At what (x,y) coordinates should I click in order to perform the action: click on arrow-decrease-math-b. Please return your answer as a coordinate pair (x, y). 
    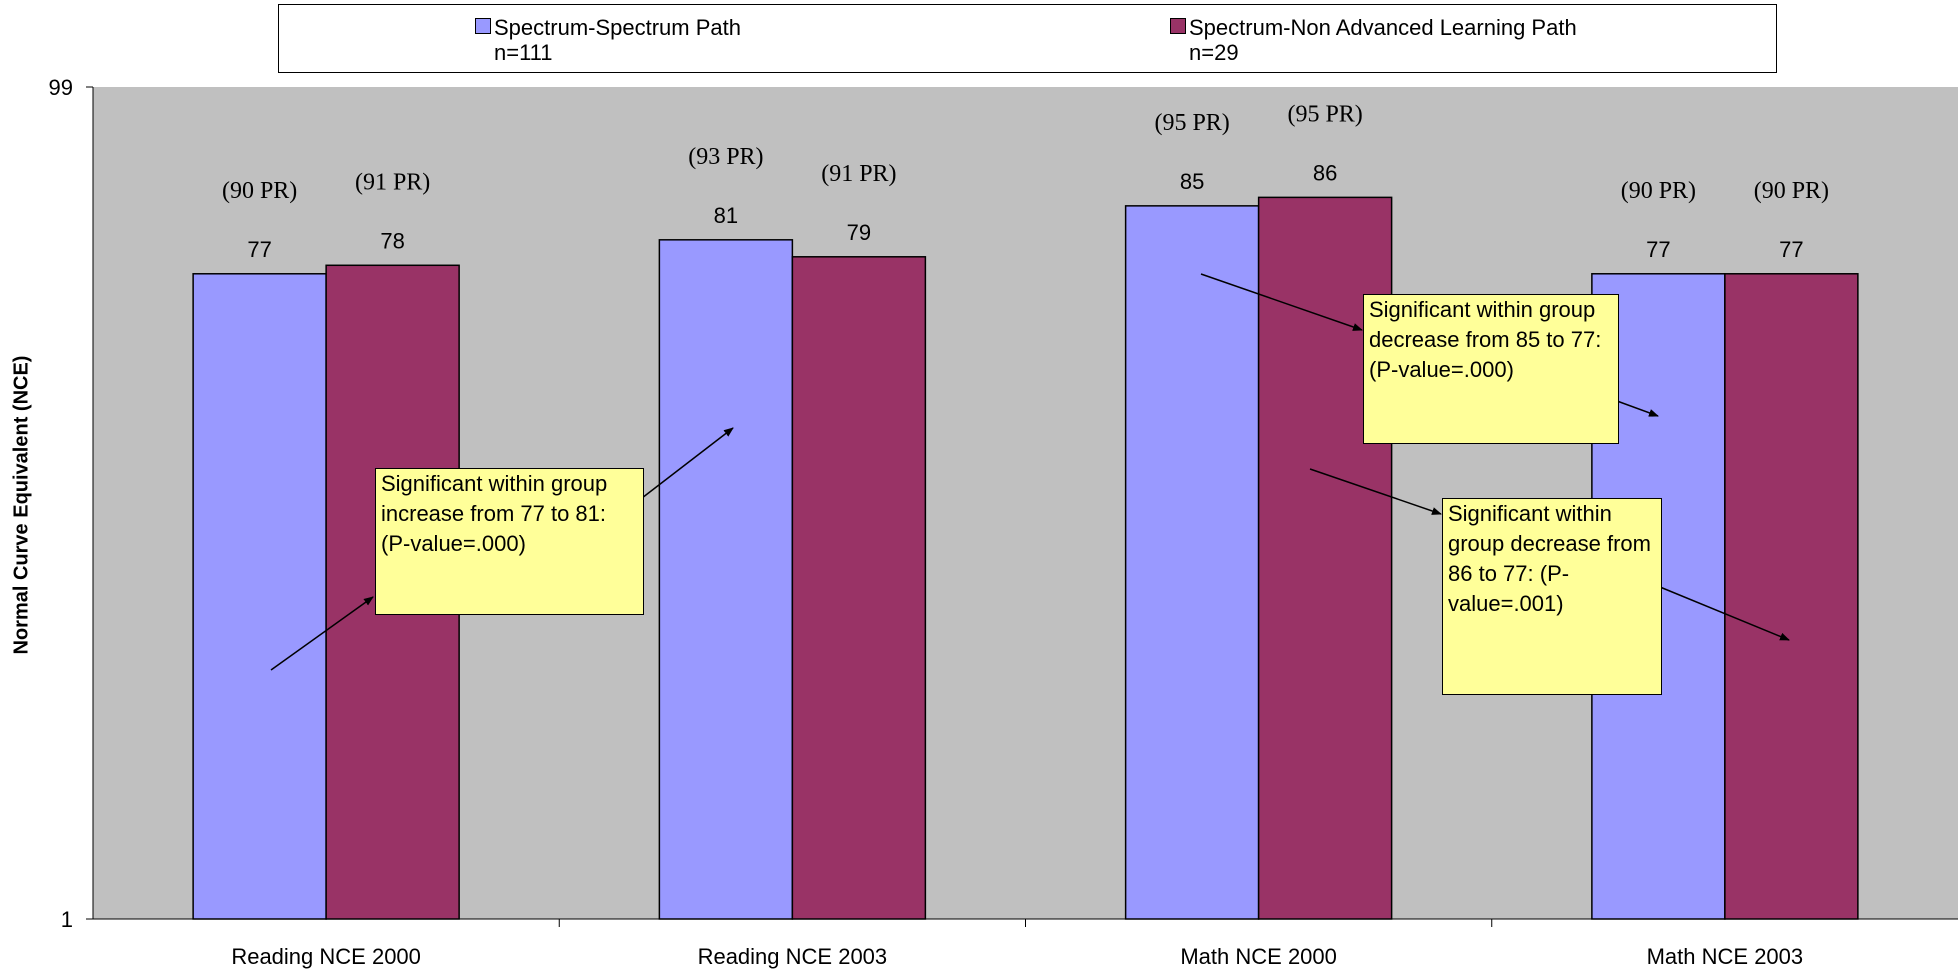
    Looking at the image, I should click on (1375, 491).